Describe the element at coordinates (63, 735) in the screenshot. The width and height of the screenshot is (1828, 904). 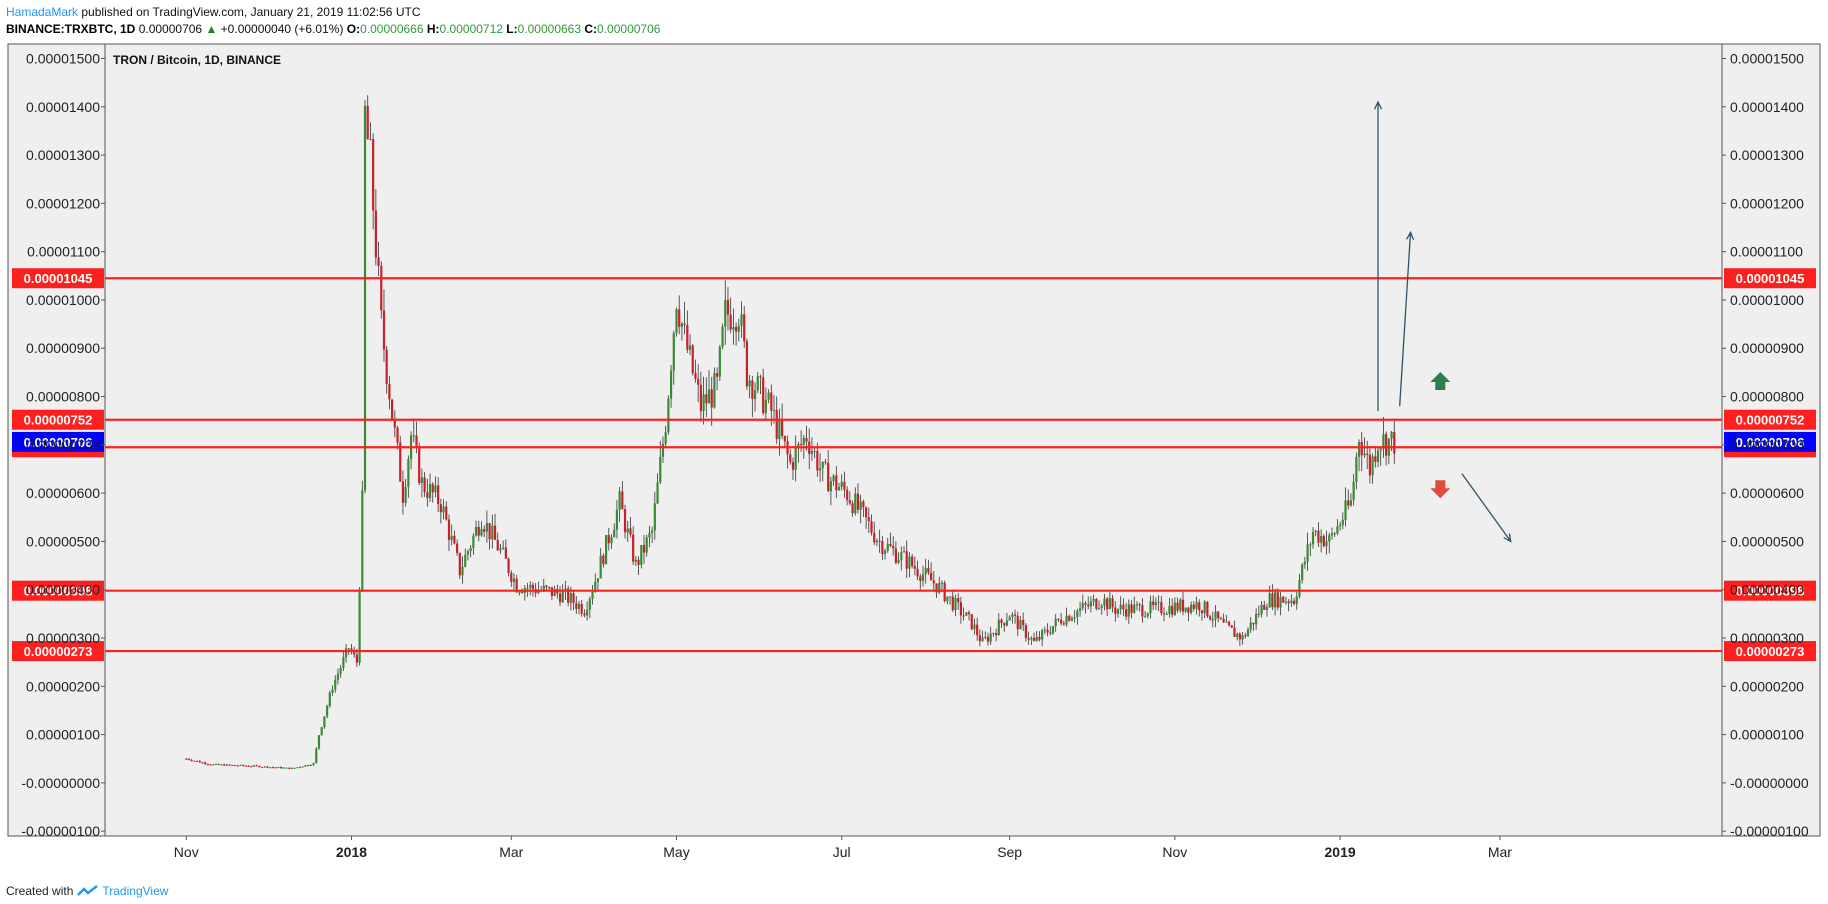
I see `y-tick-label-left: 0.00000100` at that location.